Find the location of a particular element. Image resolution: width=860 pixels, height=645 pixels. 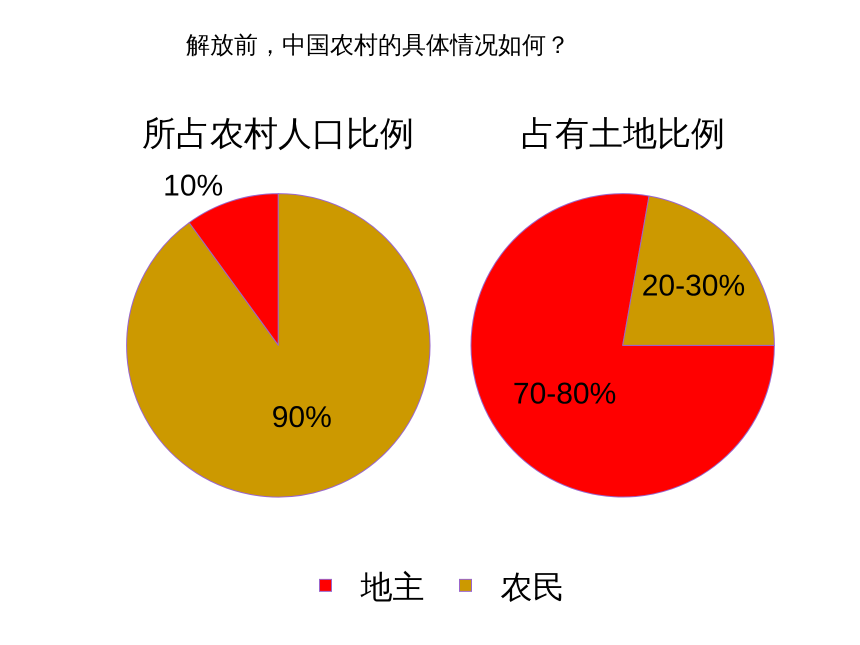

legend-label: 地主 is located at coordinates (392, 586).